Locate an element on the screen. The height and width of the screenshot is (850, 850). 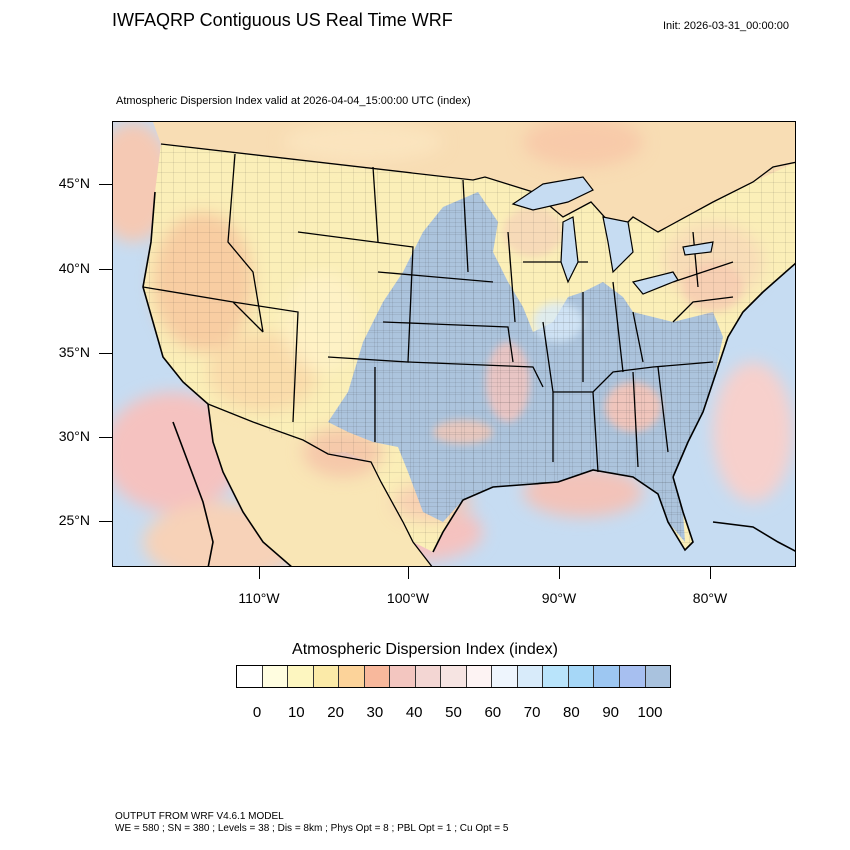
init-time: Init: 2026-03-31_00:00:00 is located at coordinates (726, 26).